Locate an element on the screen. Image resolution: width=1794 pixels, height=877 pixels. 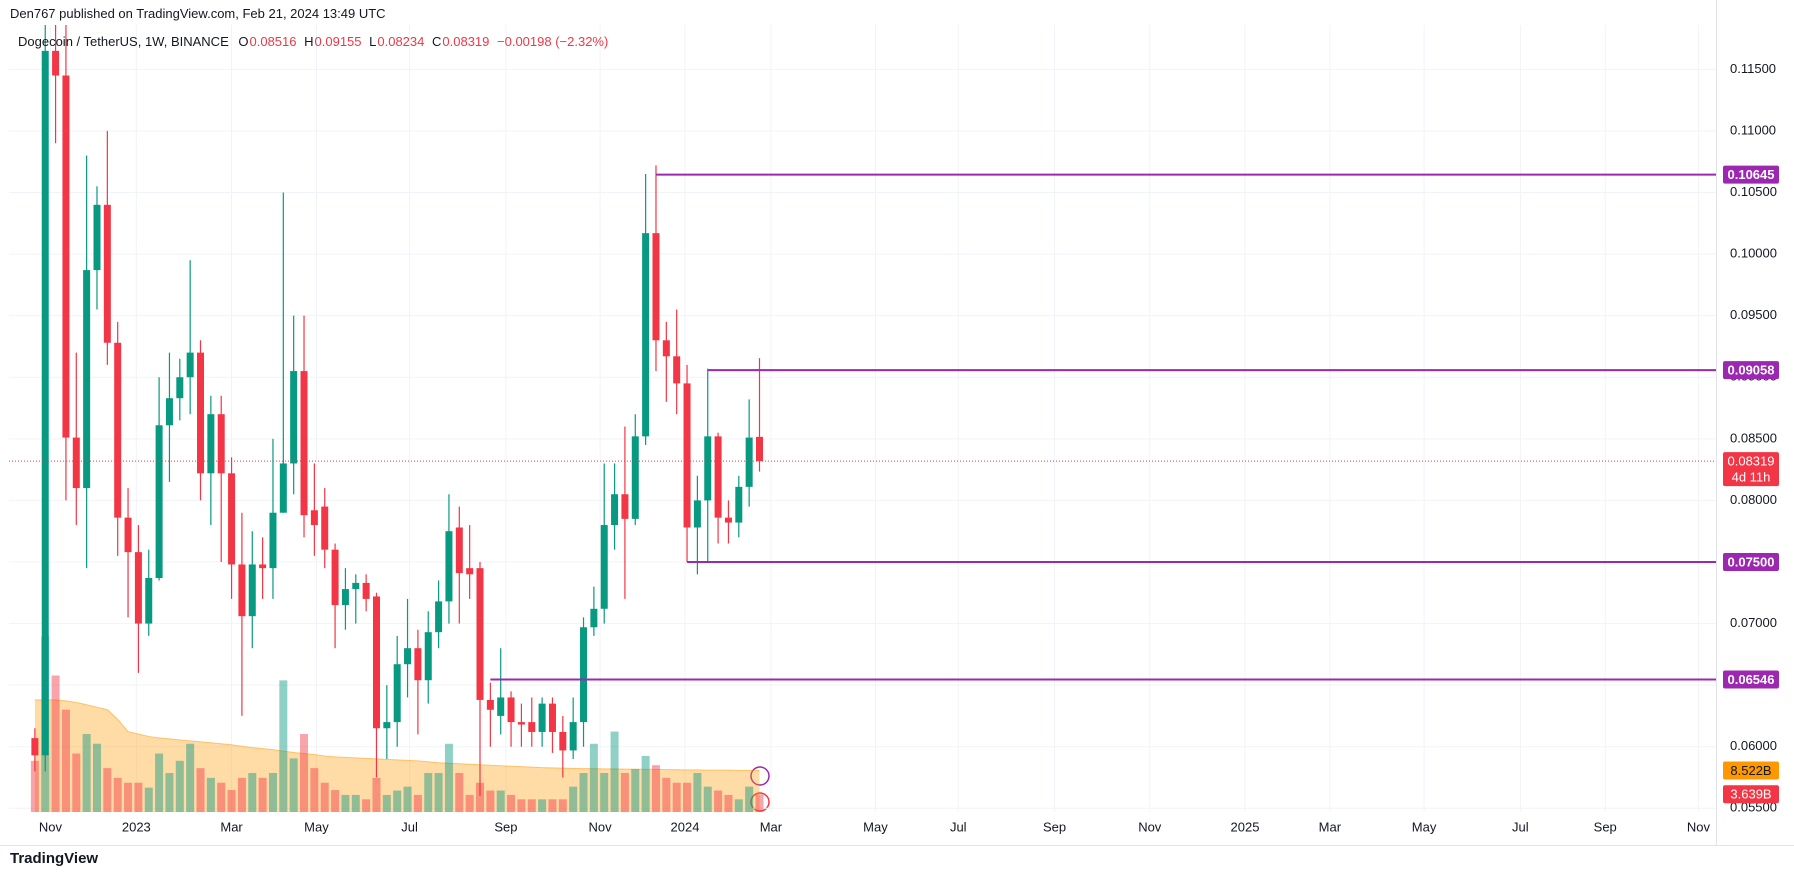
legend-value: 0.08319 is located at coordinates (466, 41).